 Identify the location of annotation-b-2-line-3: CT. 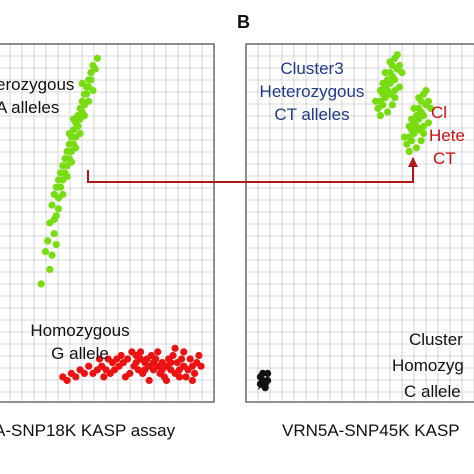
(444, 158).